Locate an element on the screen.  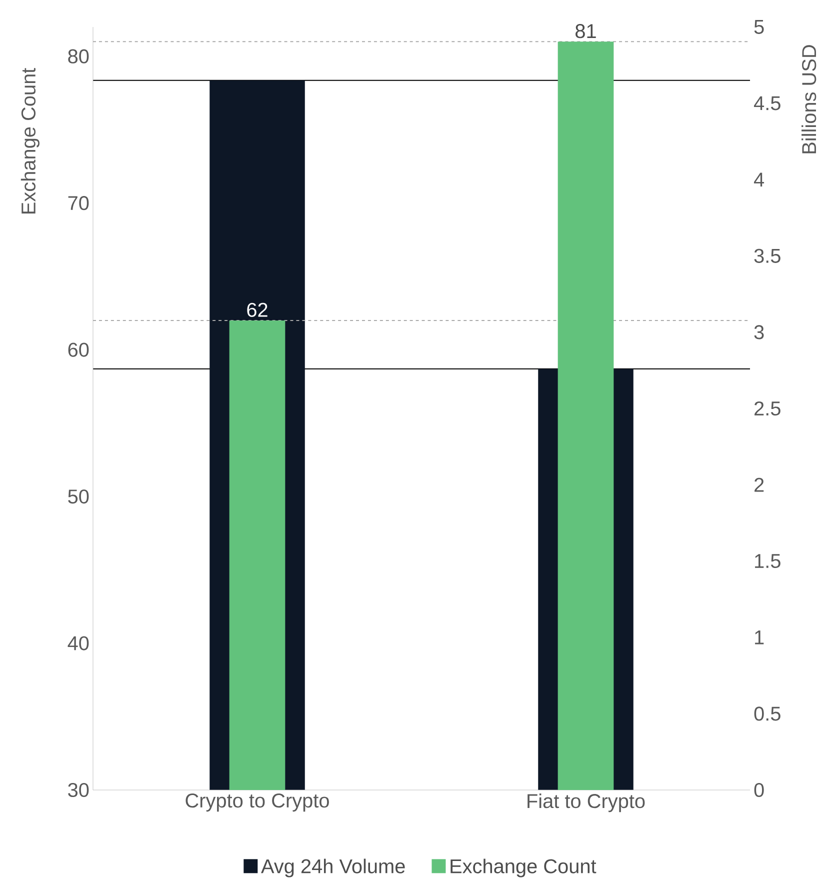
legend-label: Exchange Count is located at coordinates (523, 868).